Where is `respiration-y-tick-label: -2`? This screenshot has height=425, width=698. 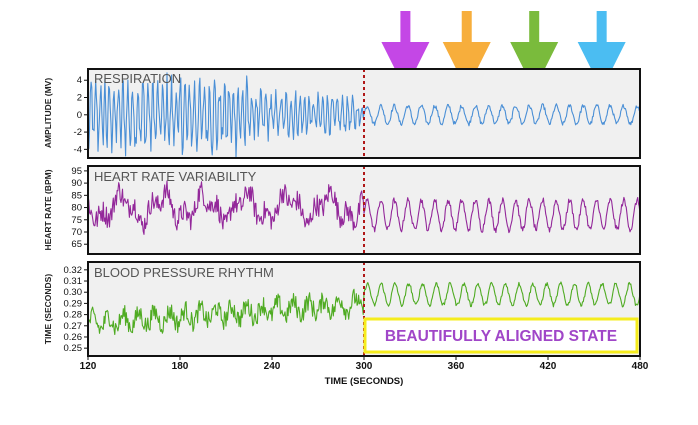
respiration-y-tick-label: -2 is located at coordinates (78, 132).